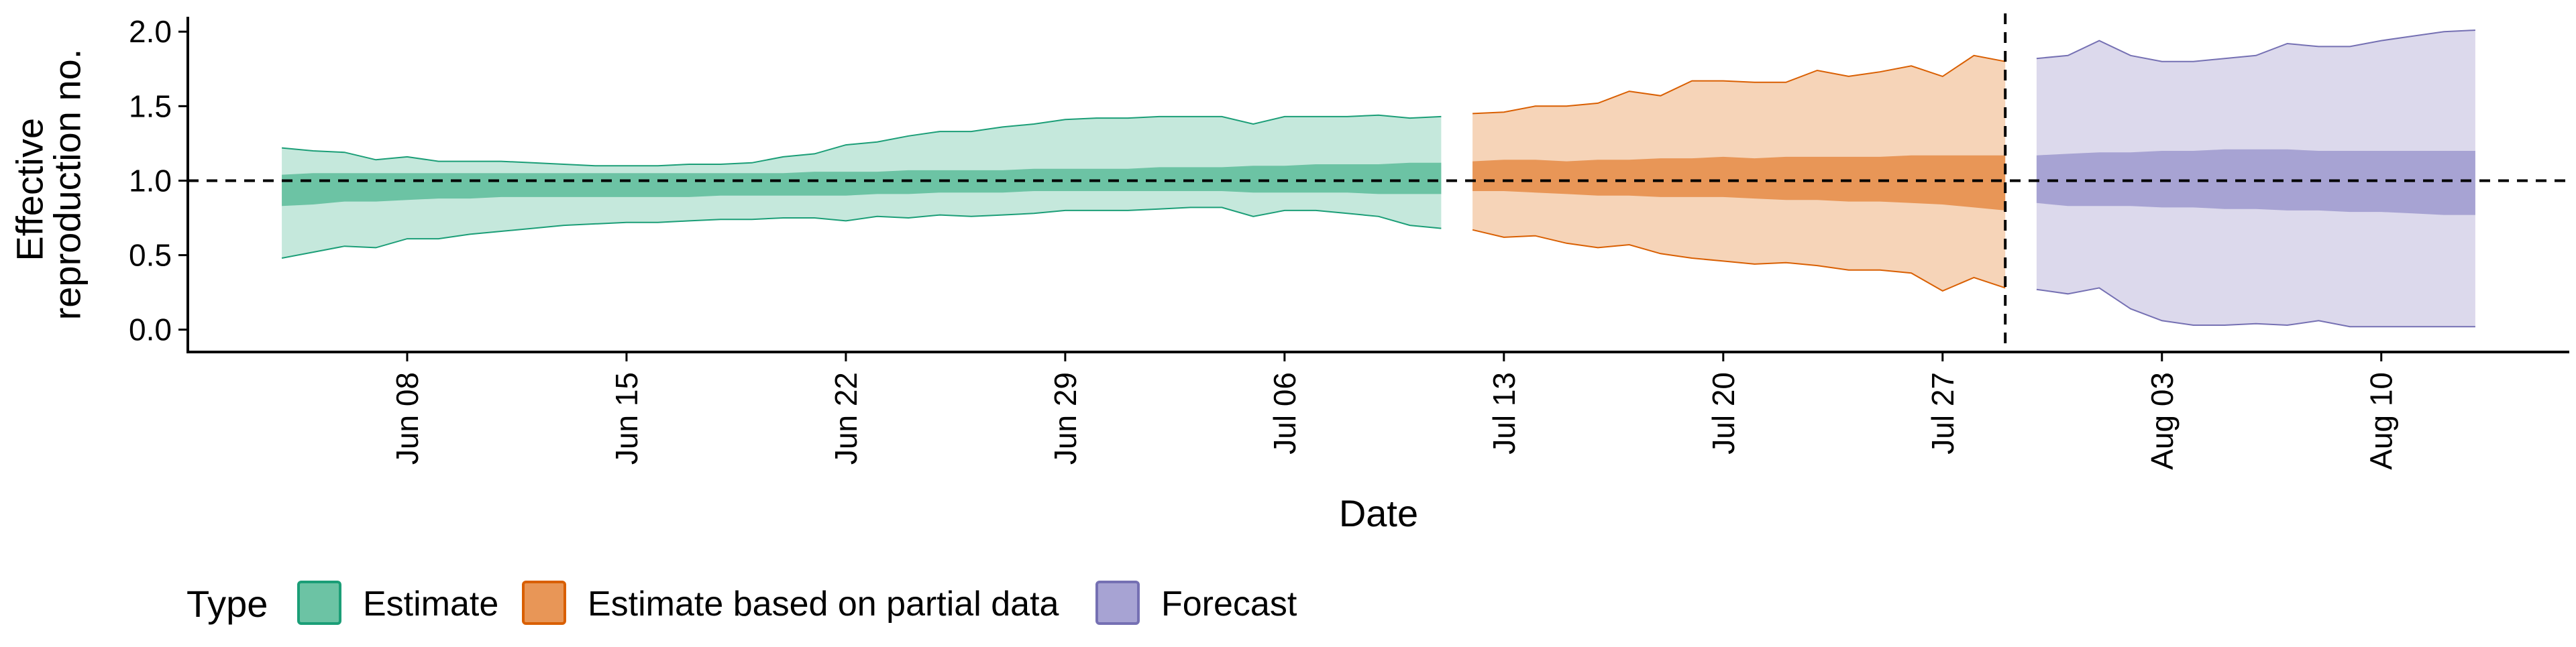 The height and width of the screenshot is (647, 2576). What do you see at coordinates (1739, 183) in the screenshot?
I see `band-50-estimate-based-on-partial-data` at bounding box center [1739, 183].